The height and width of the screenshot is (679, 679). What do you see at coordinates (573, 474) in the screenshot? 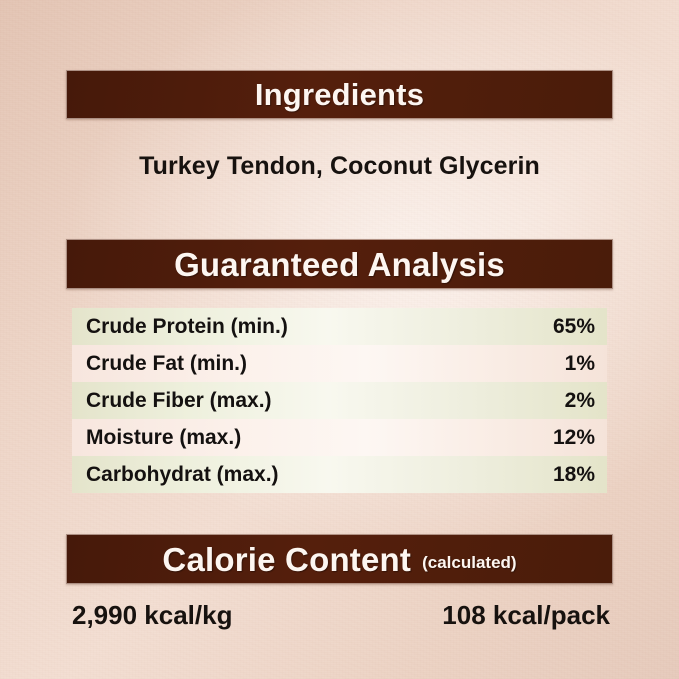
I see `analysis-nutrient-value: 18%` at bounding box center [573, 474].